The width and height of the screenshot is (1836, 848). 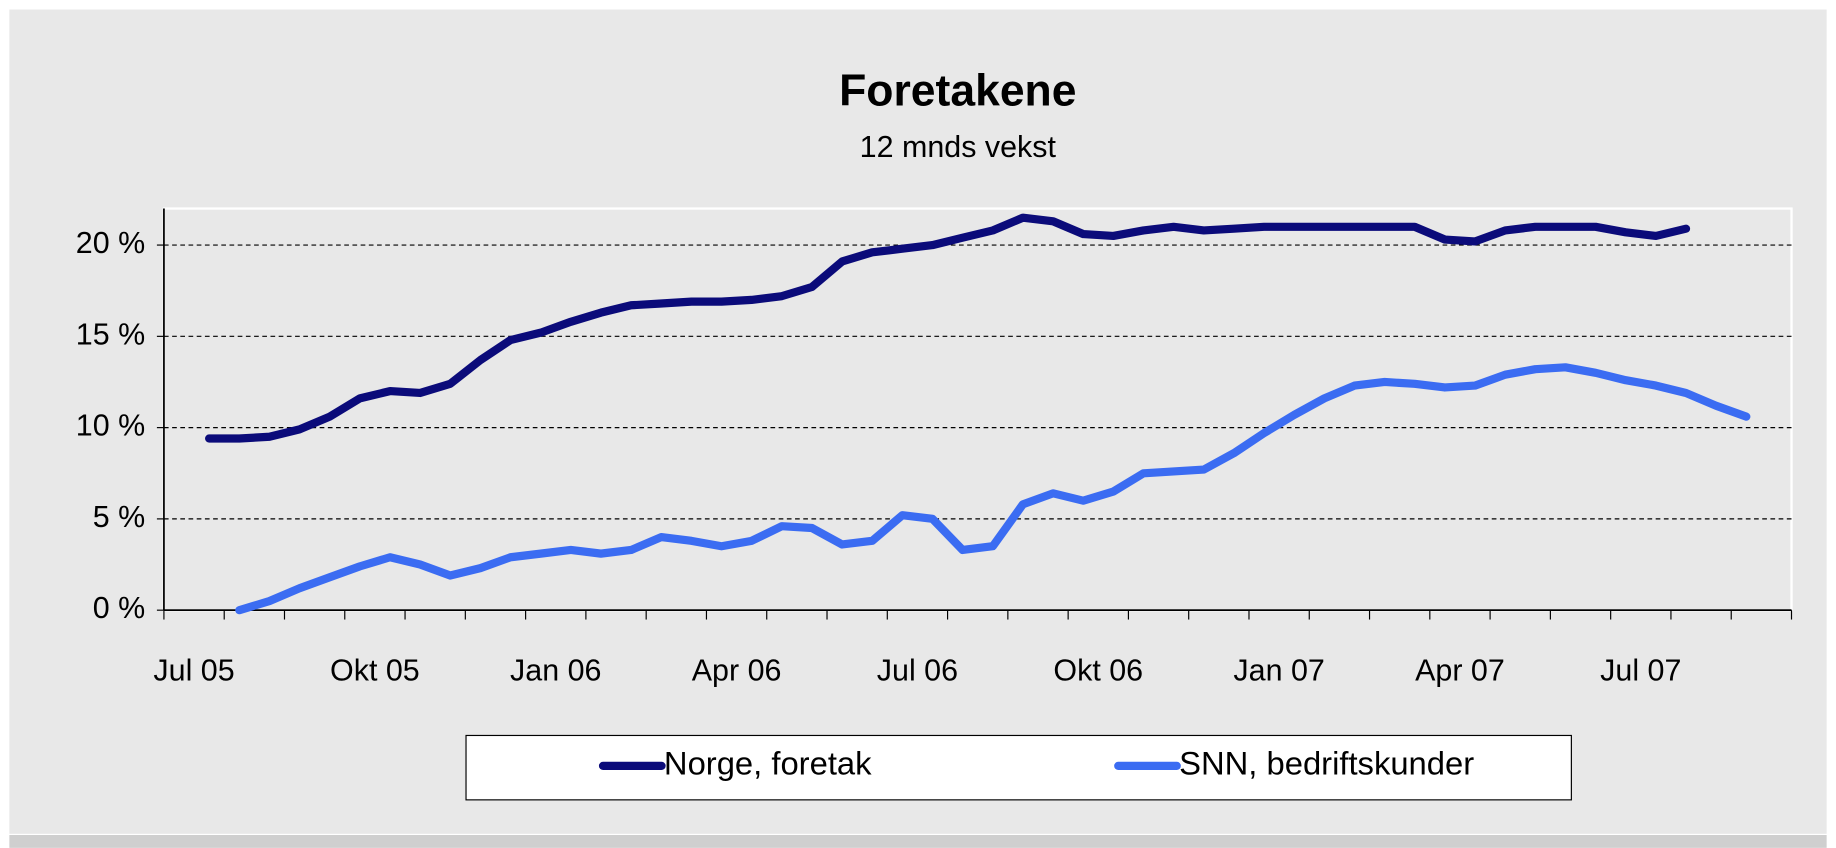 What do you see at coordinates (110, 243) in the screenshot?
I see `y-tick-label: 20 %` at bounding box center [110, 243].